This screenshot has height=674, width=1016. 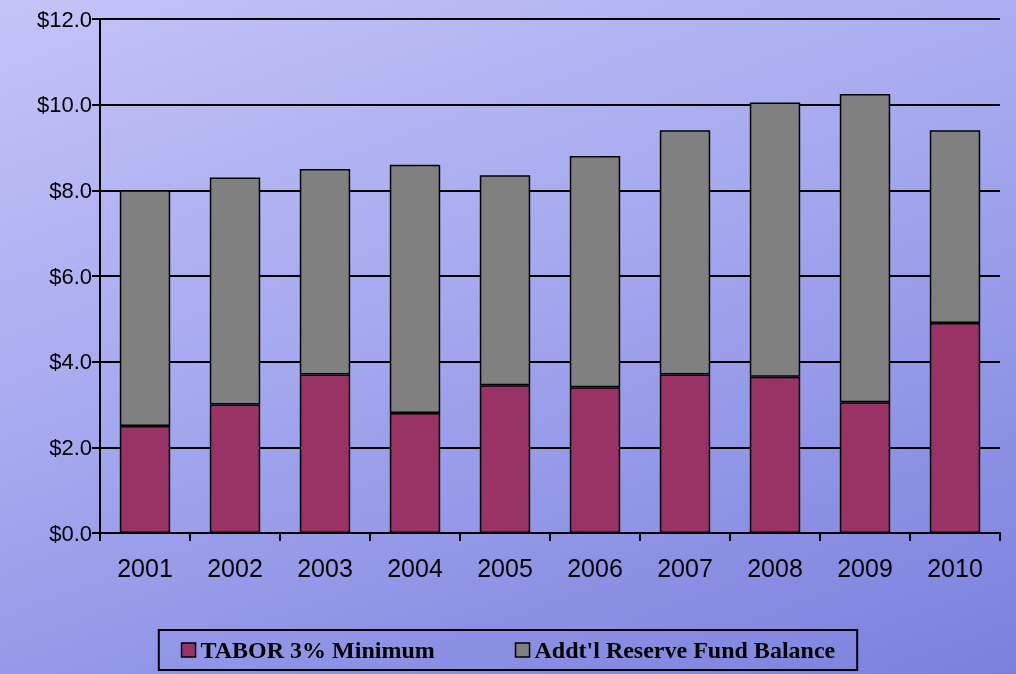 I want to click on legend-label: TABOR 3% Minimum, so click(x=317, y=650).